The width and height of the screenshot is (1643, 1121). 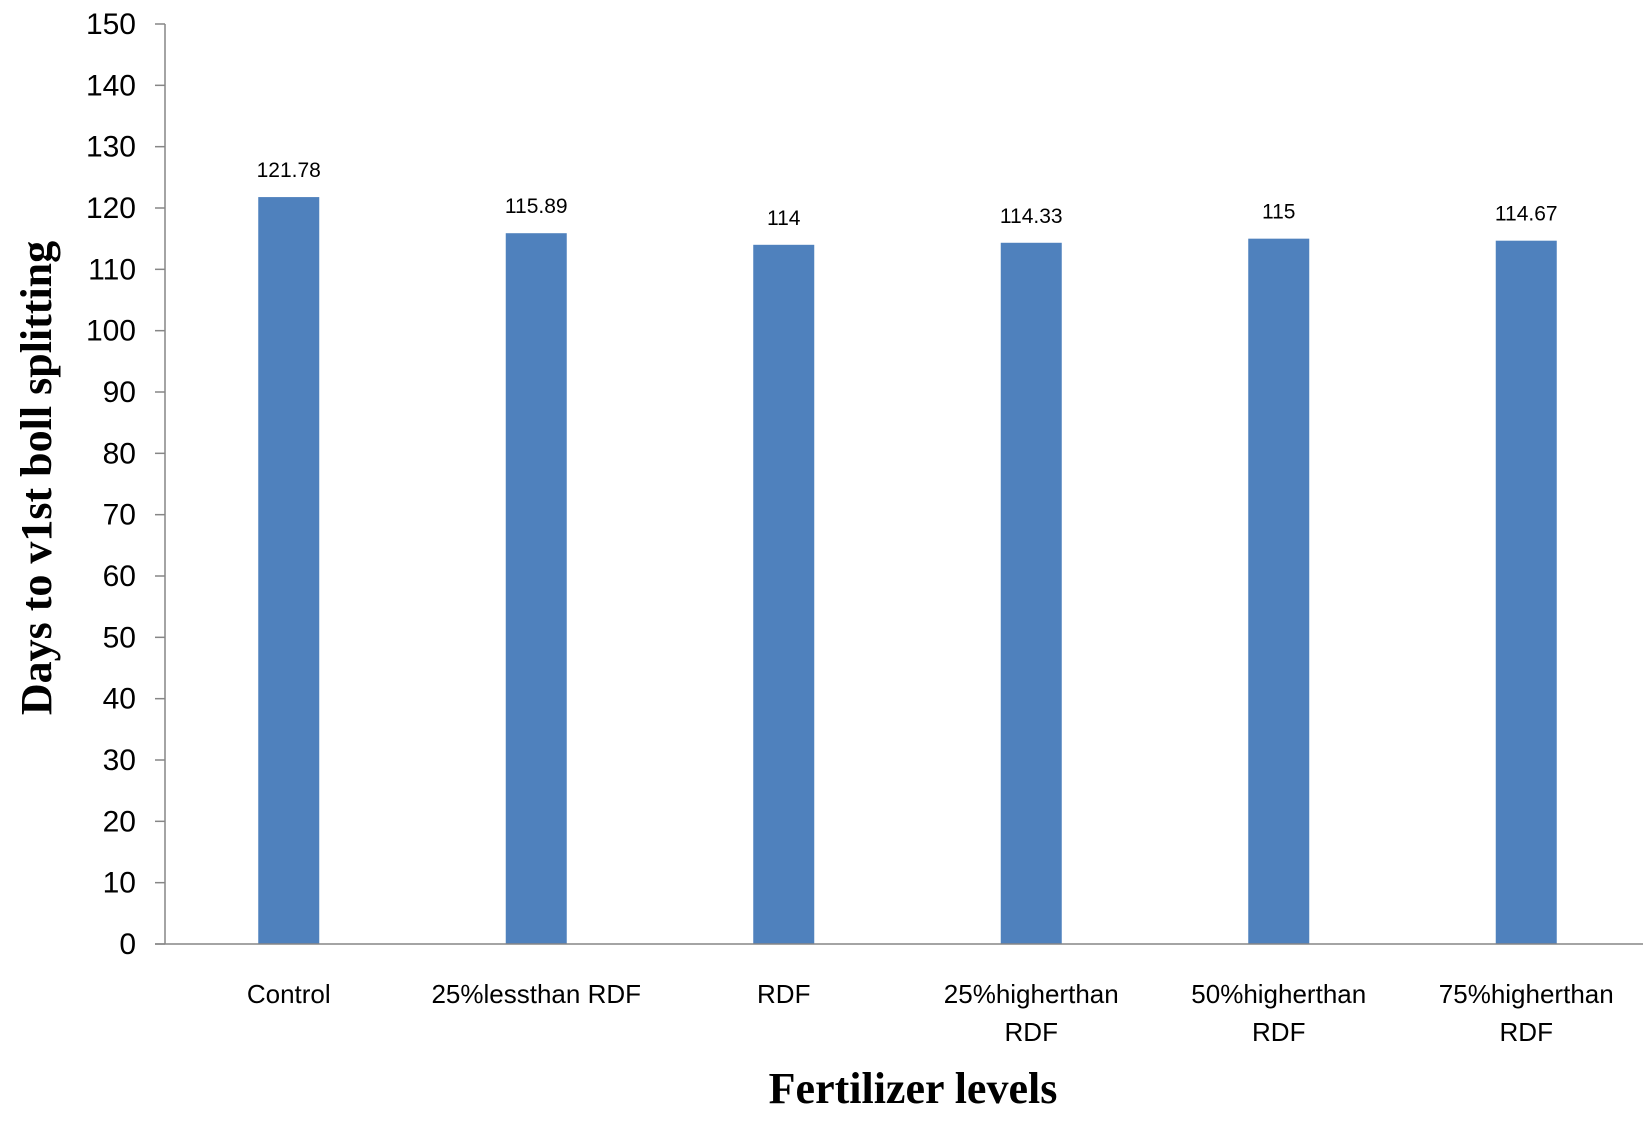 I want to click on y-tick-label: 40, so click(x=119, y=699).